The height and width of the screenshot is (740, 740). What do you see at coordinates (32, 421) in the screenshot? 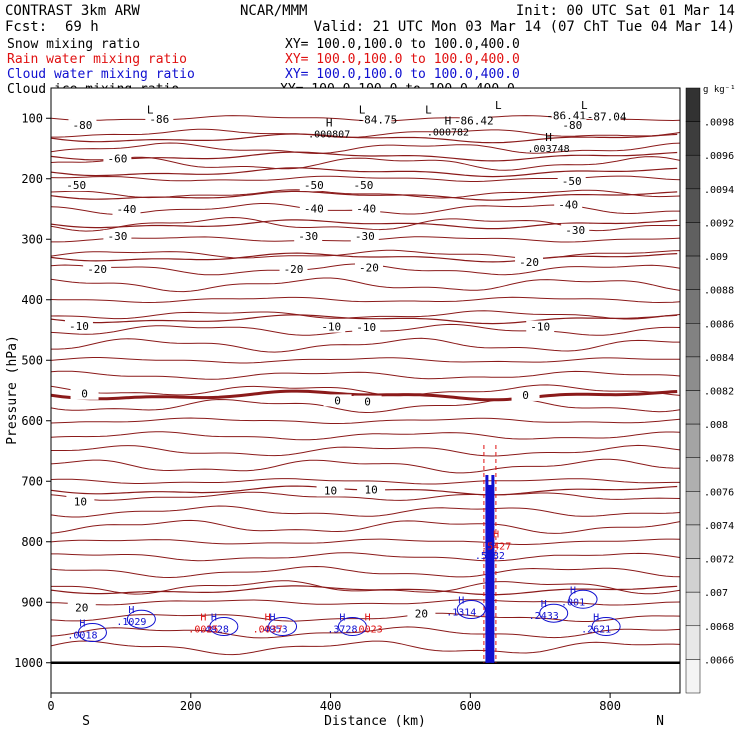
I see `y-tick-label: 600` at bounding box center [32, 421].